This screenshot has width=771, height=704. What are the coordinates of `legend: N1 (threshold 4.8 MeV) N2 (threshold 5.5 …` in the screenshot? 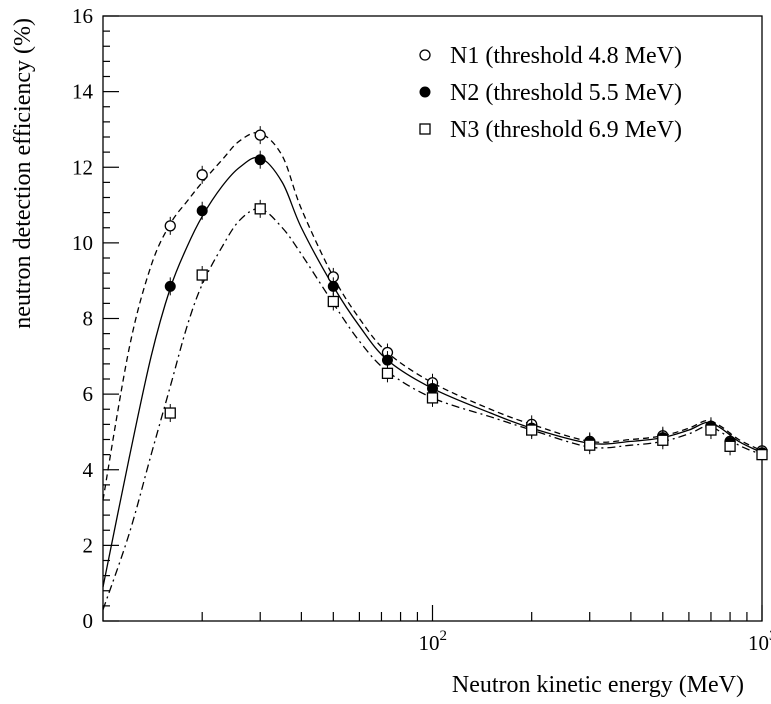 It's located at (550, 93).